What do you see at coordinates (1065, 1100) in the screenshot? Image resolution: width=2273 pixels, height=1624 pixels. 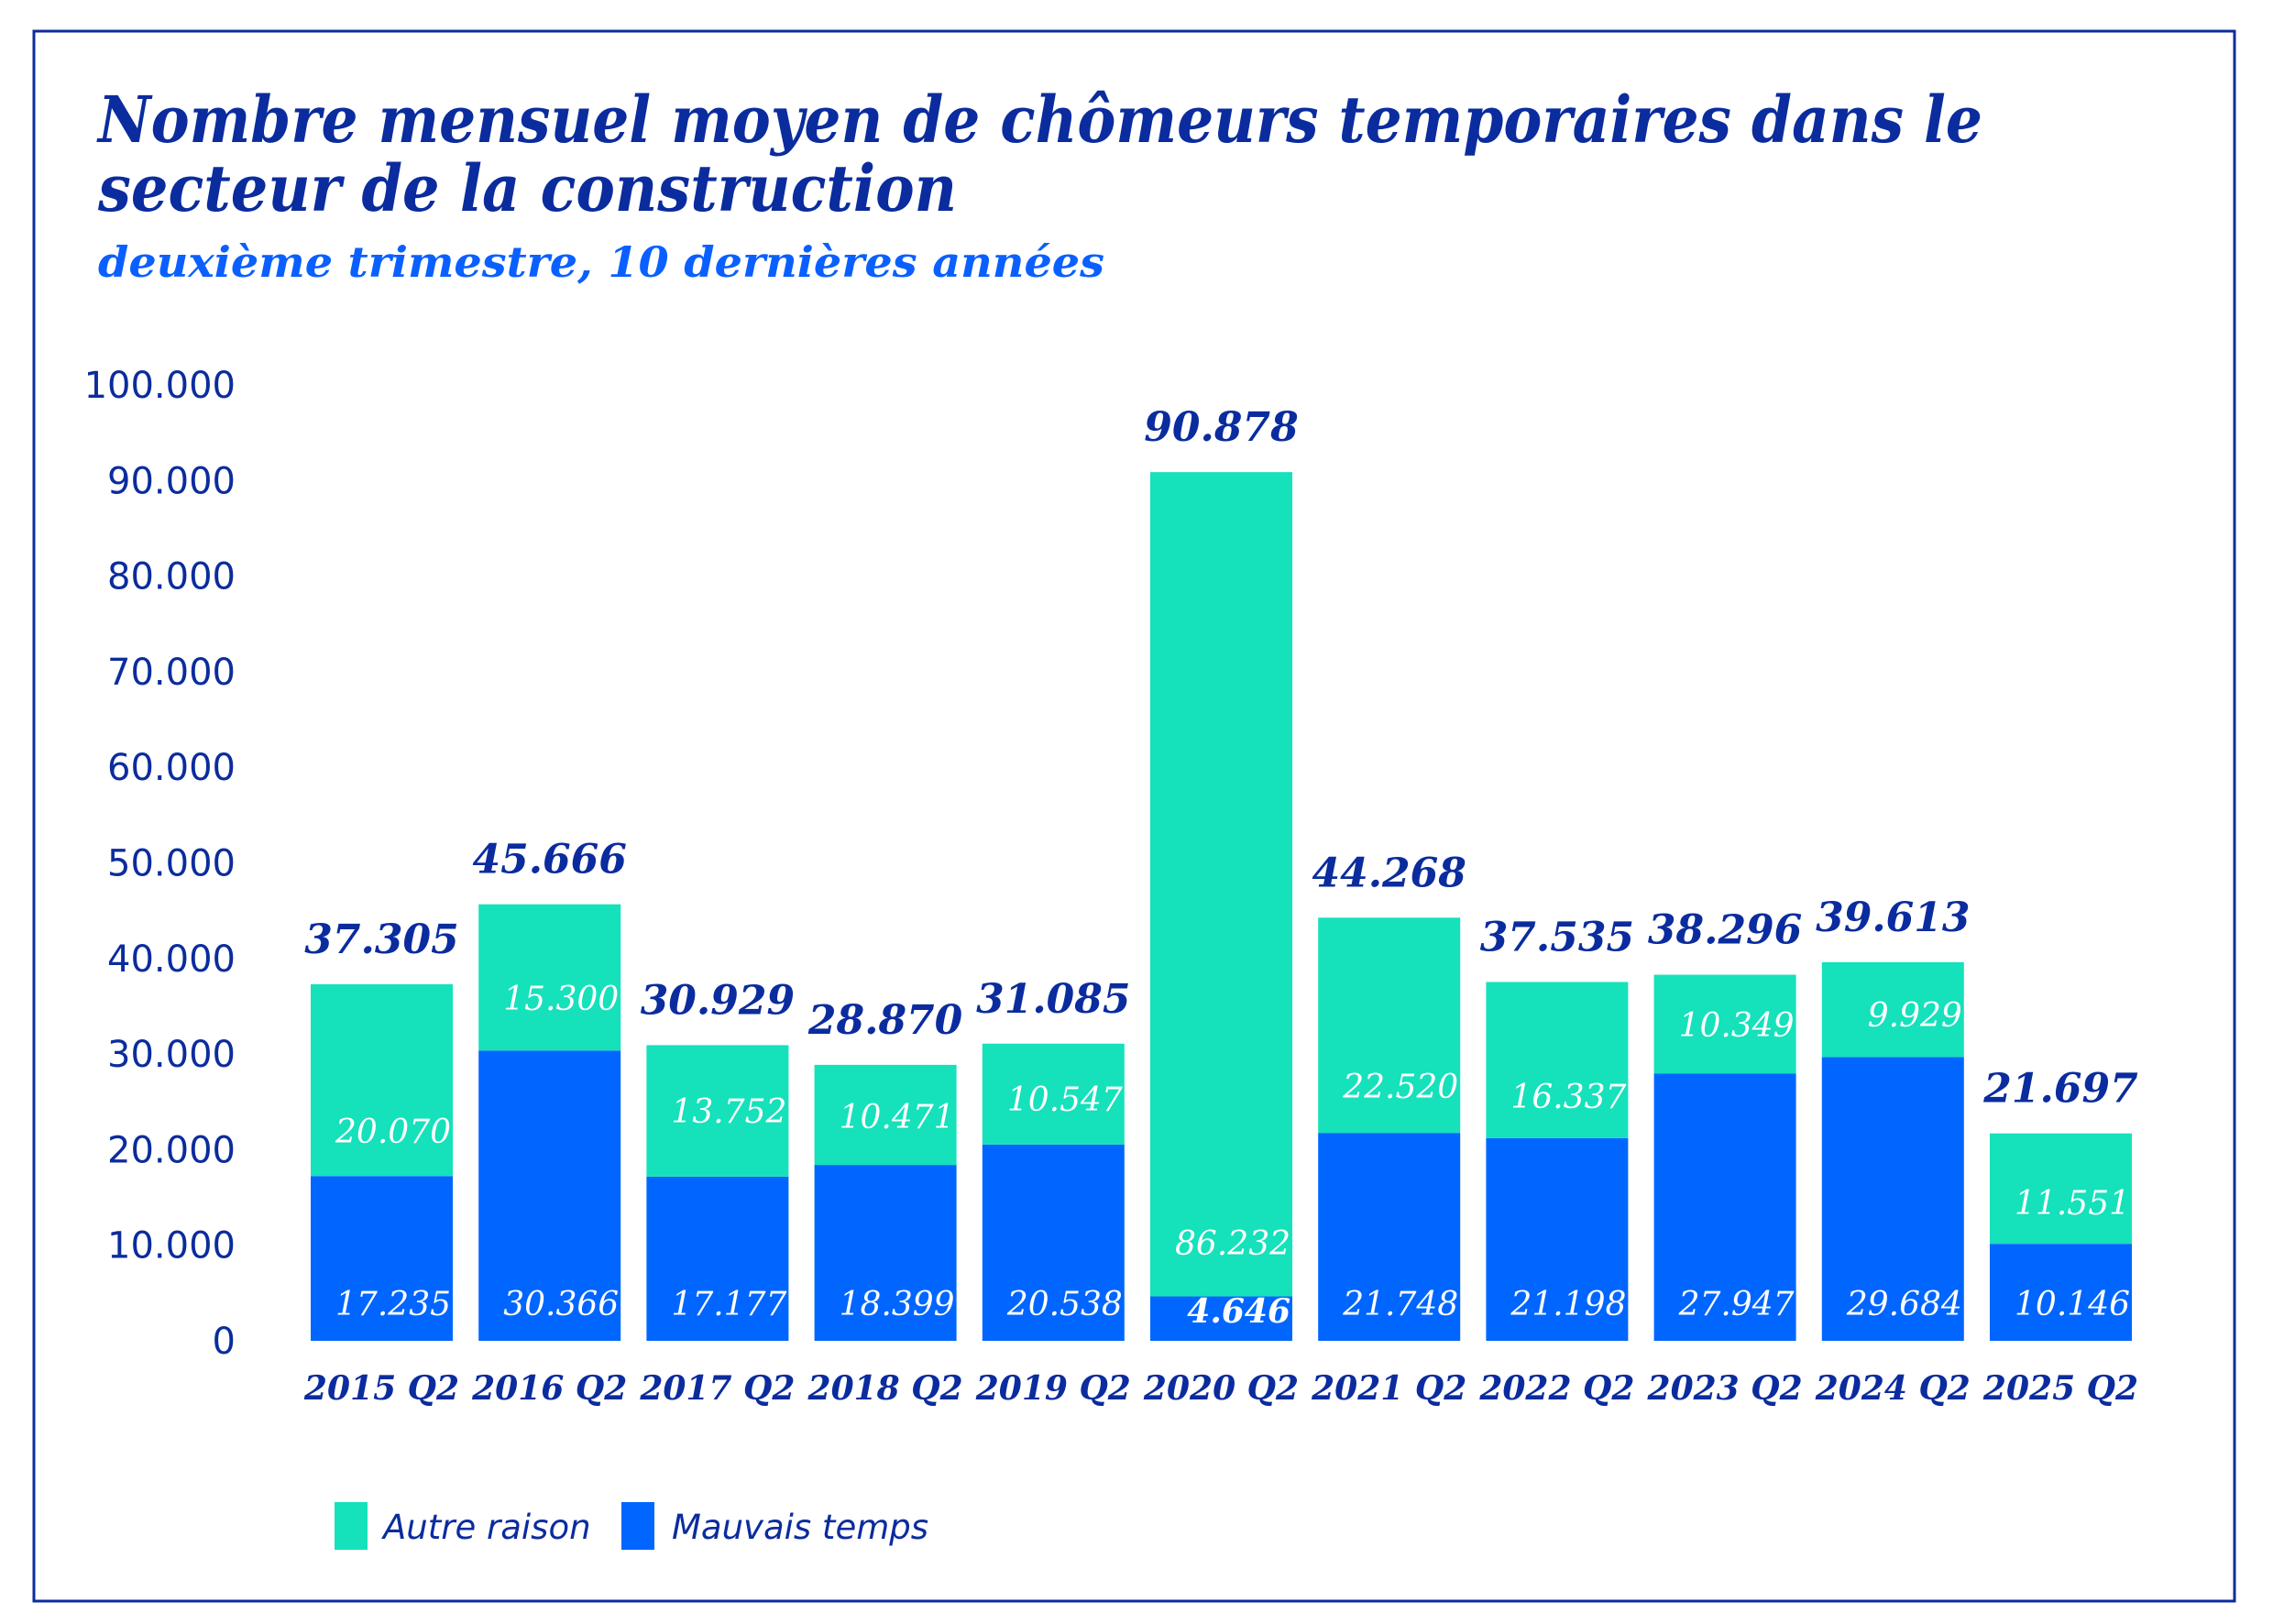 I see `data-label-autre-raison: 10.547` at bounding box center [1065, 1100].